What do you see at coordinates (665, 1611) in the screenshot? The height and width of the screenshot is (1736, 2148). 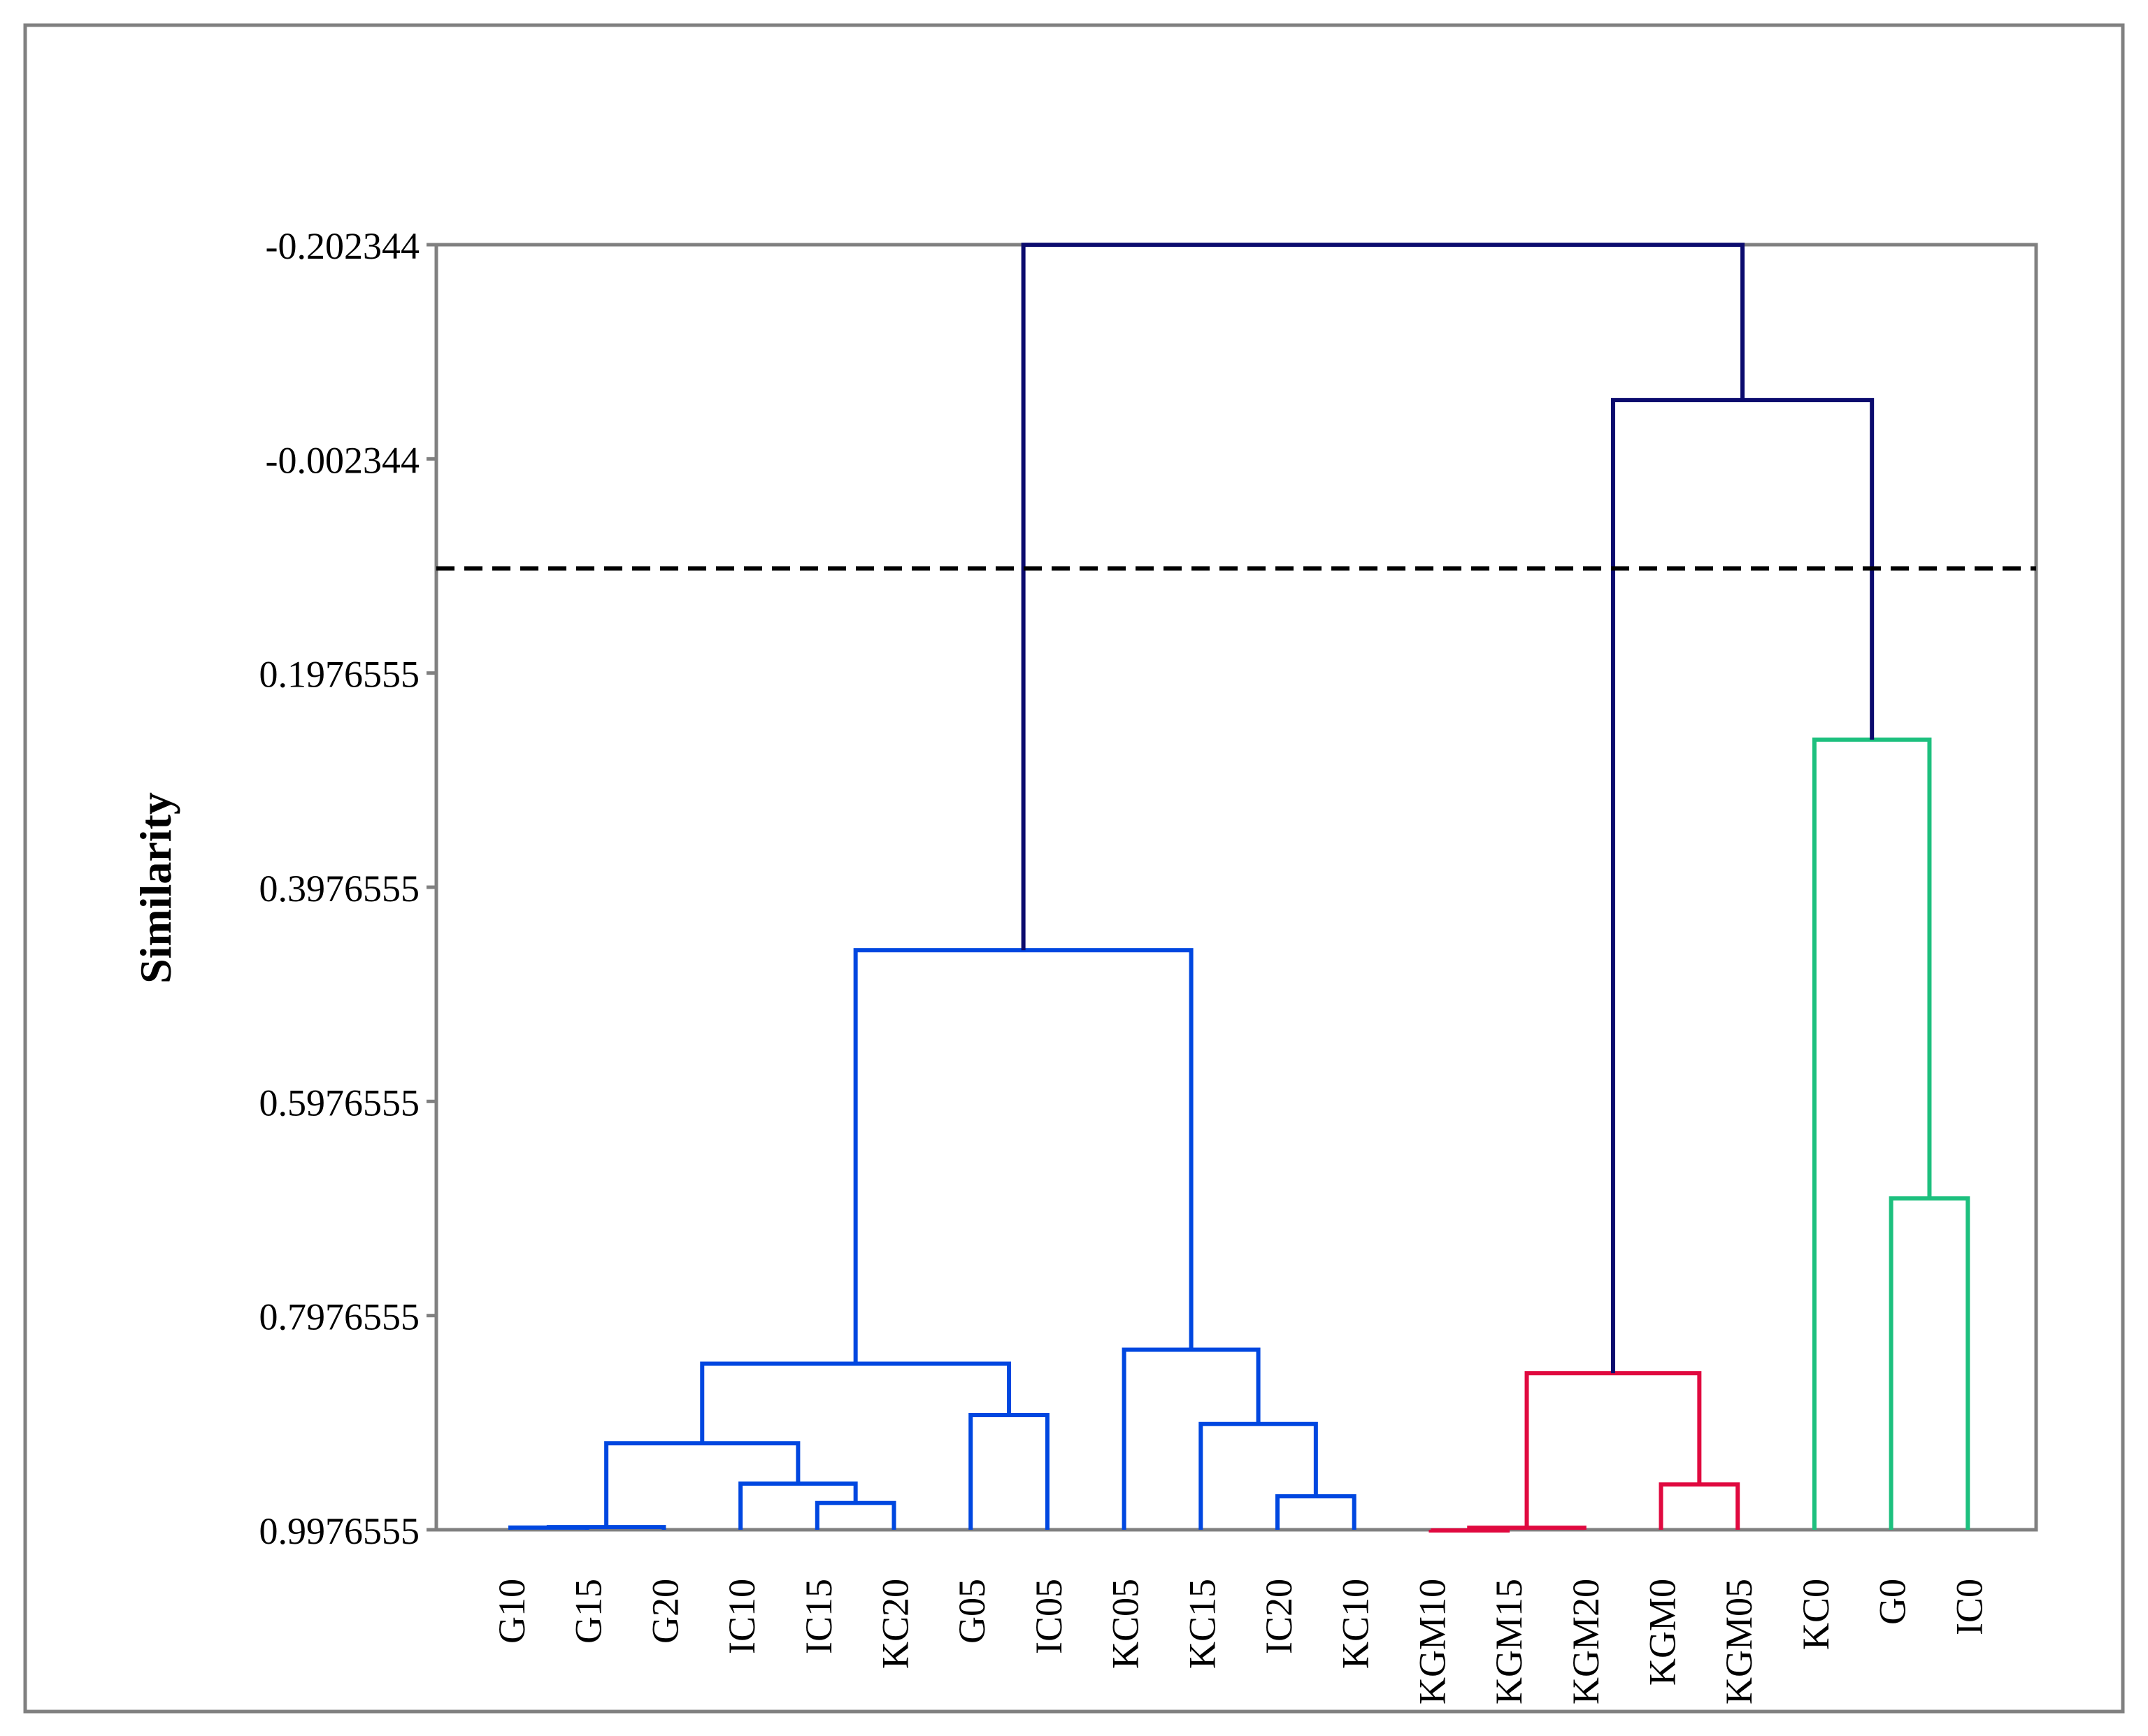 I see `leaf-label-g20: G20` at bounding box center [665, 1611].